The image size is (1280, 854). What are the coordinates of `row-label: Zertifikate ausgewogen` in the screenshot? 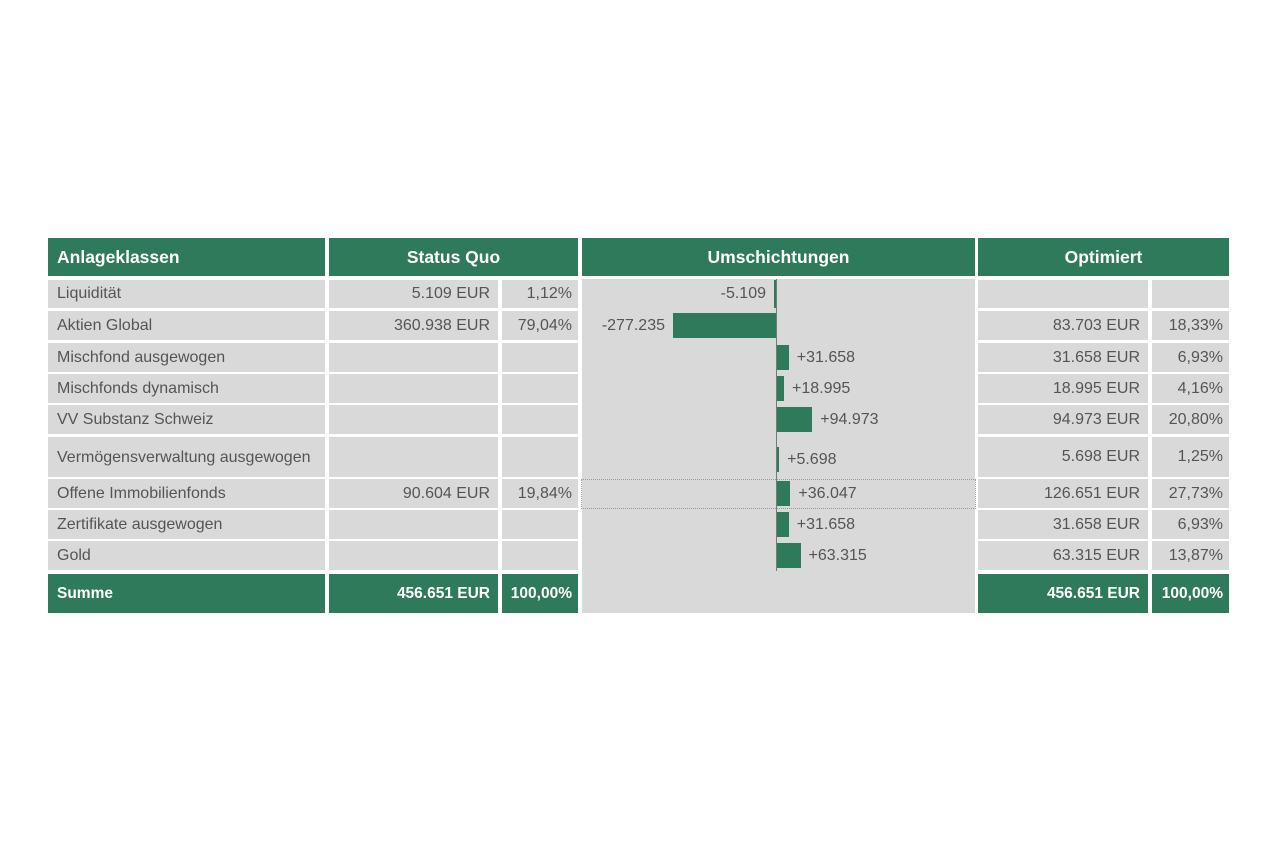 It's located at (186, 524).